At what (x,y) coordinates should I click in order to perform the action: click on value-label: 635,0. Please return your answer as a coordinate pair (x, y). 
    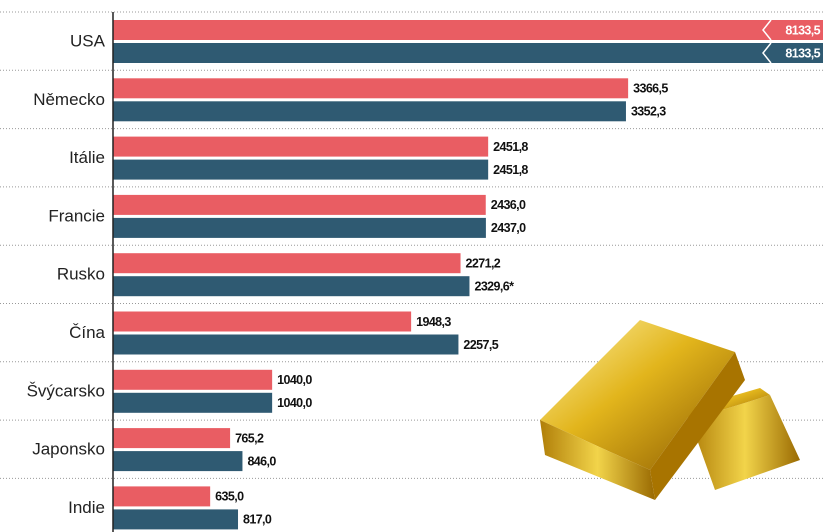
    Looking at the image, I should click on (229, 497).